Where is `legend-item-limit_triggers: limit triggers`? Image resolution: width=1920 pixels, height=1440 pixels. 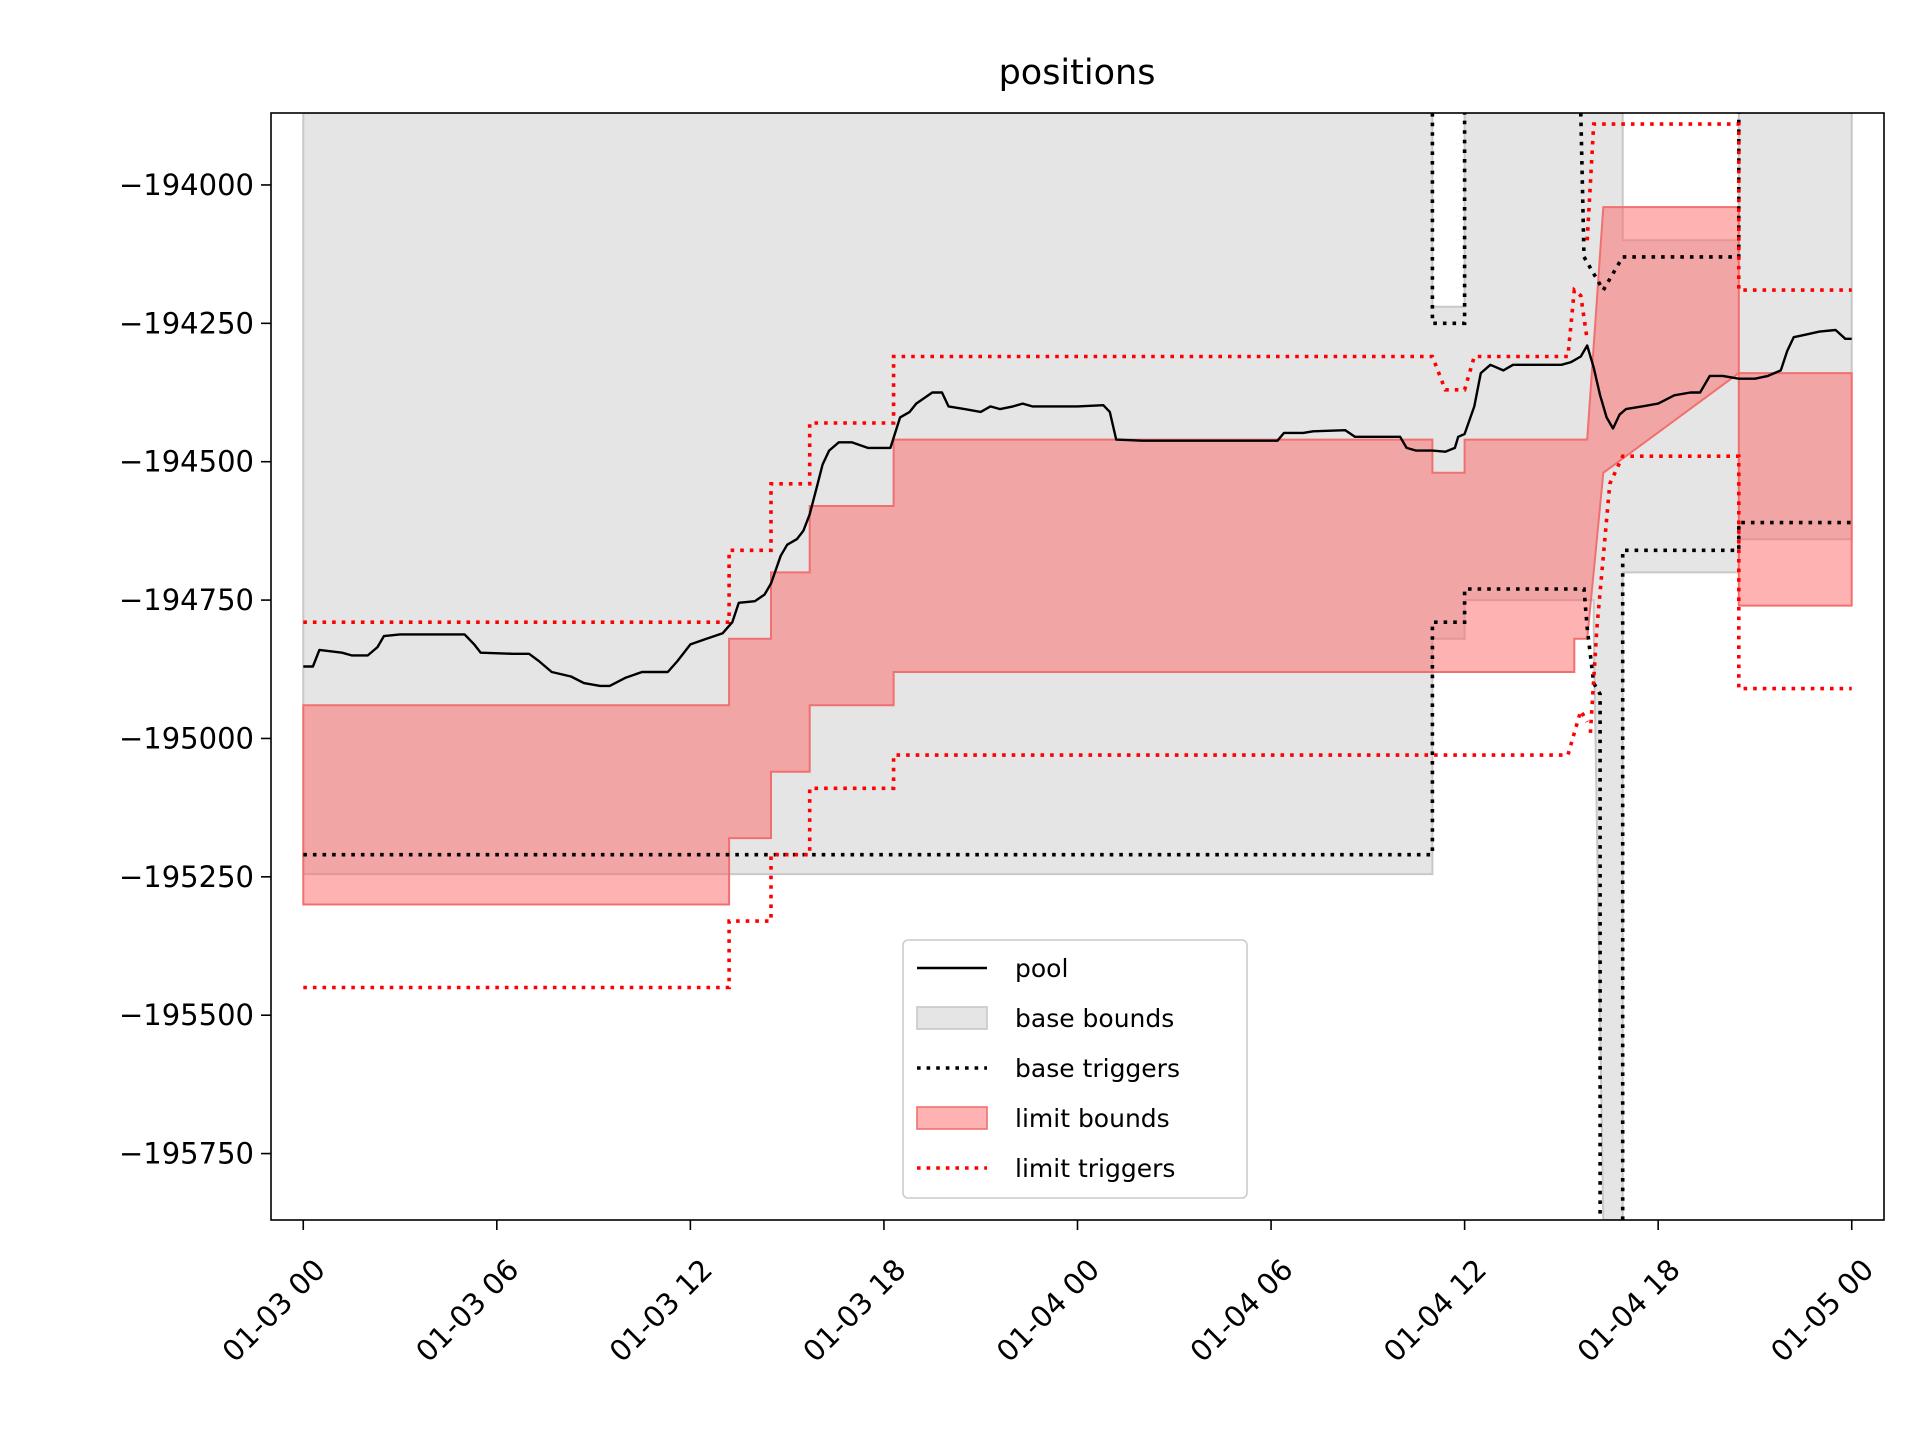
legend-item-limit_triggers: limit triggers is located at coordinates (1046, 1168).